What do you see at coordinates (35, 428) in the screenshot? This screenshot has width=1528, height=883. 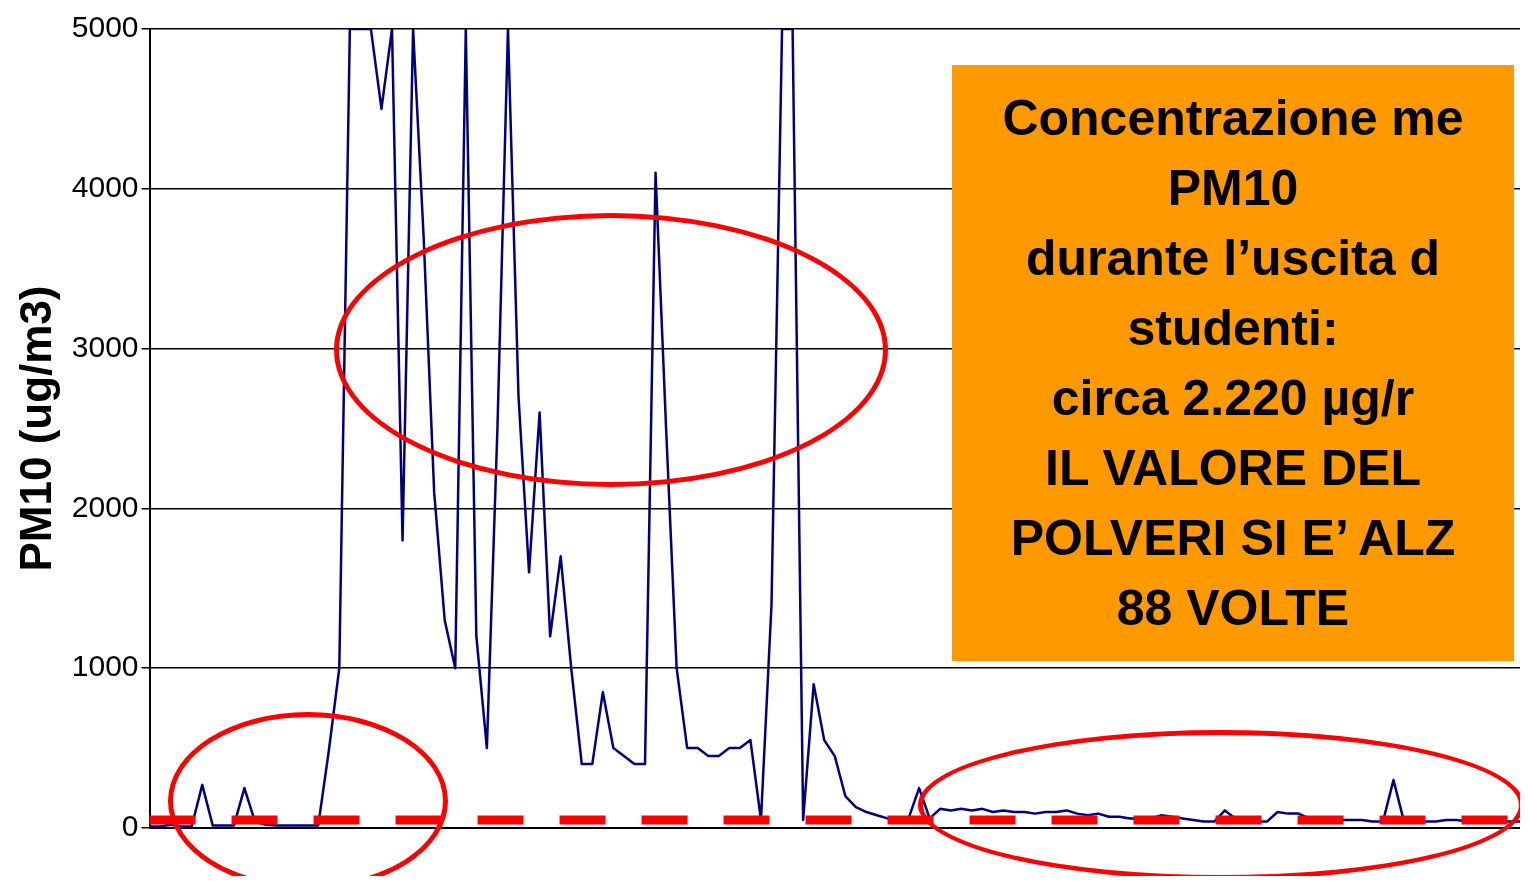 I see `y-axis-title: PM10 (ug/m3)` at bounding box center [35, 428].